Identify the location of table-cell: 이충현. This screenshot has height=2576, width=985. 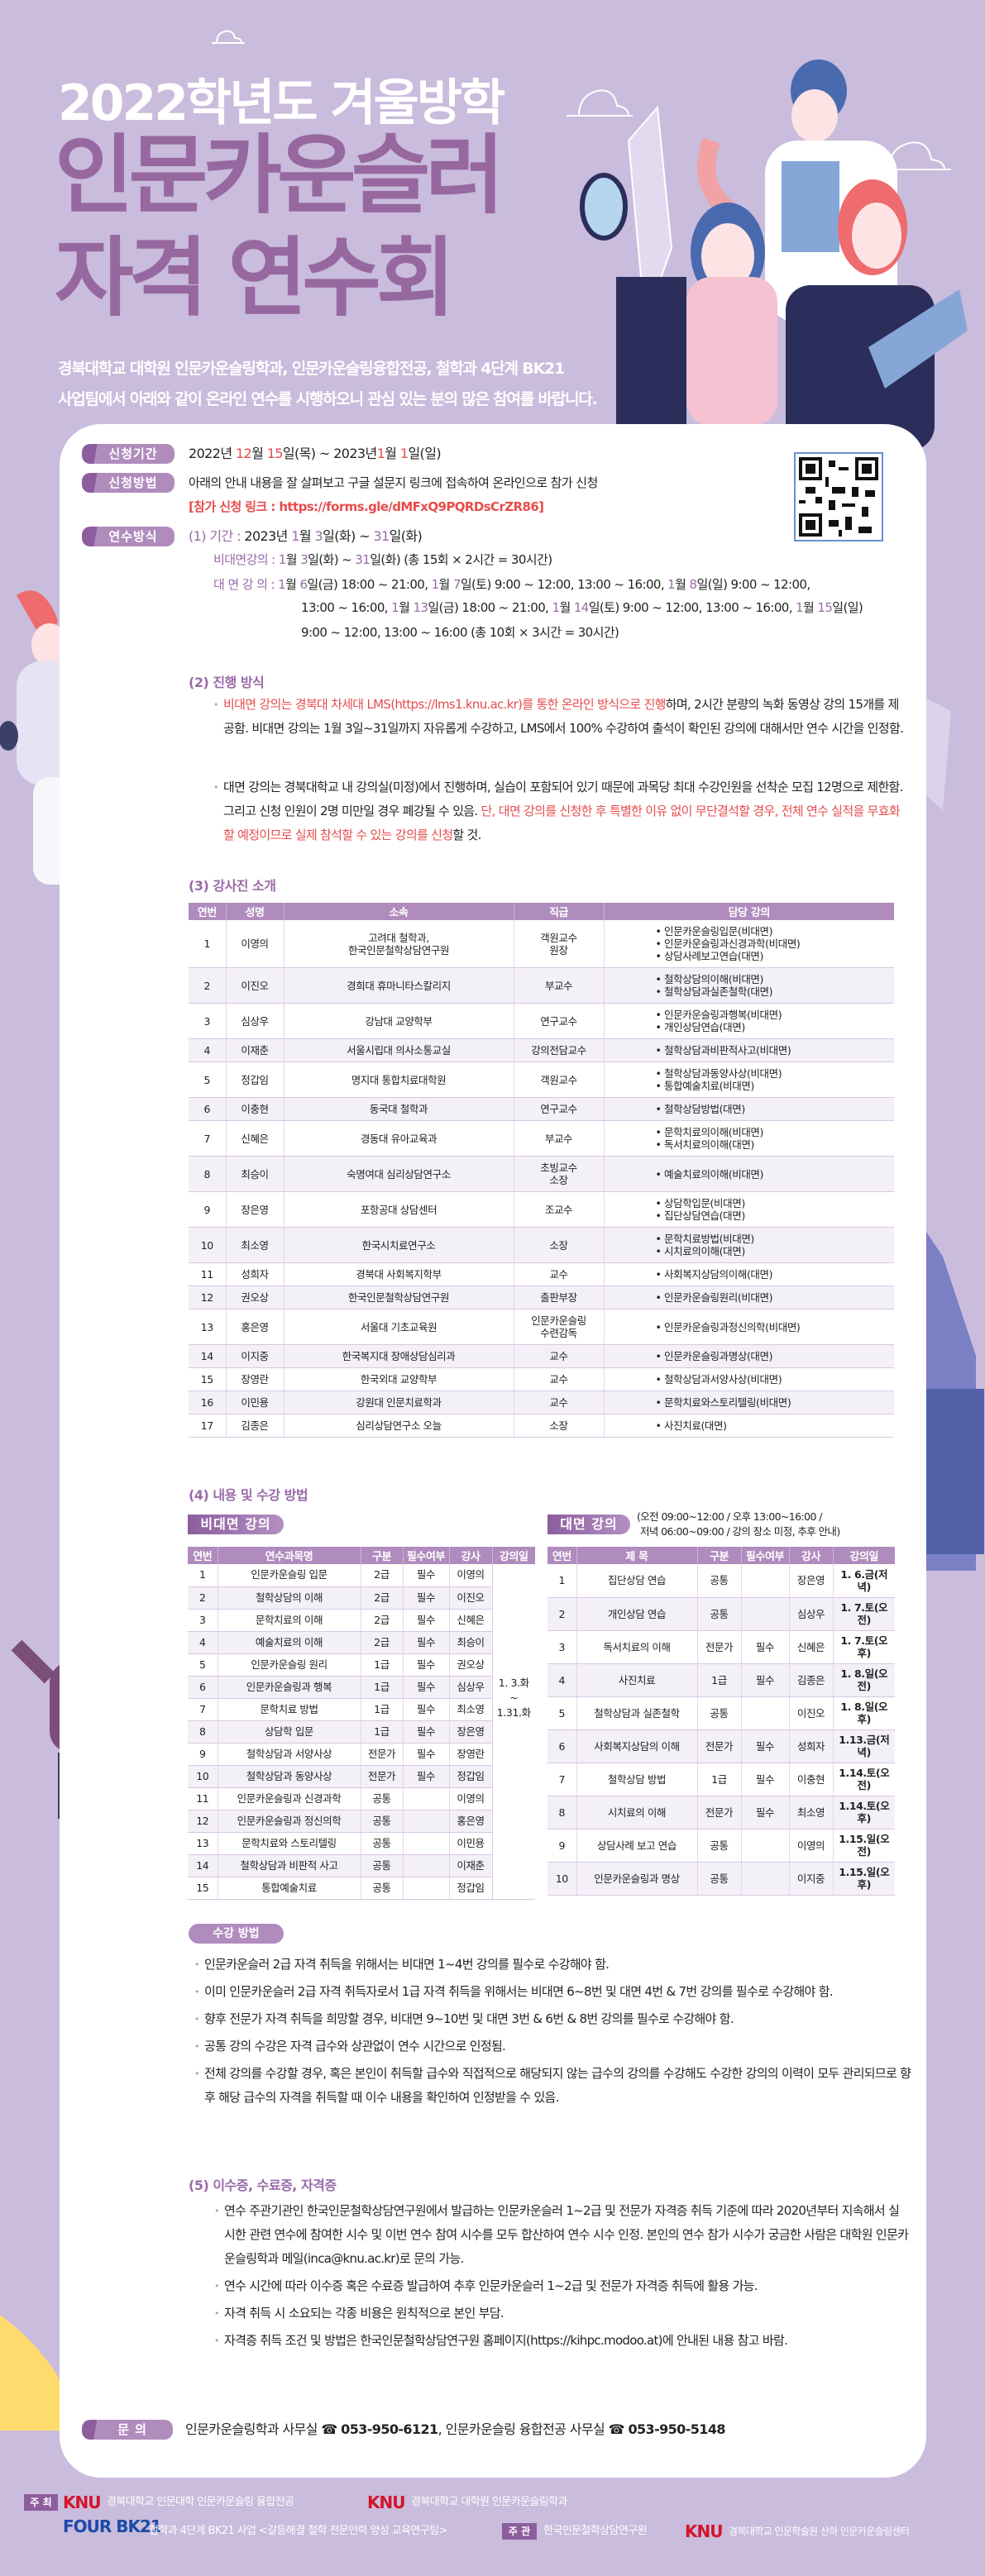
(254, 1109).